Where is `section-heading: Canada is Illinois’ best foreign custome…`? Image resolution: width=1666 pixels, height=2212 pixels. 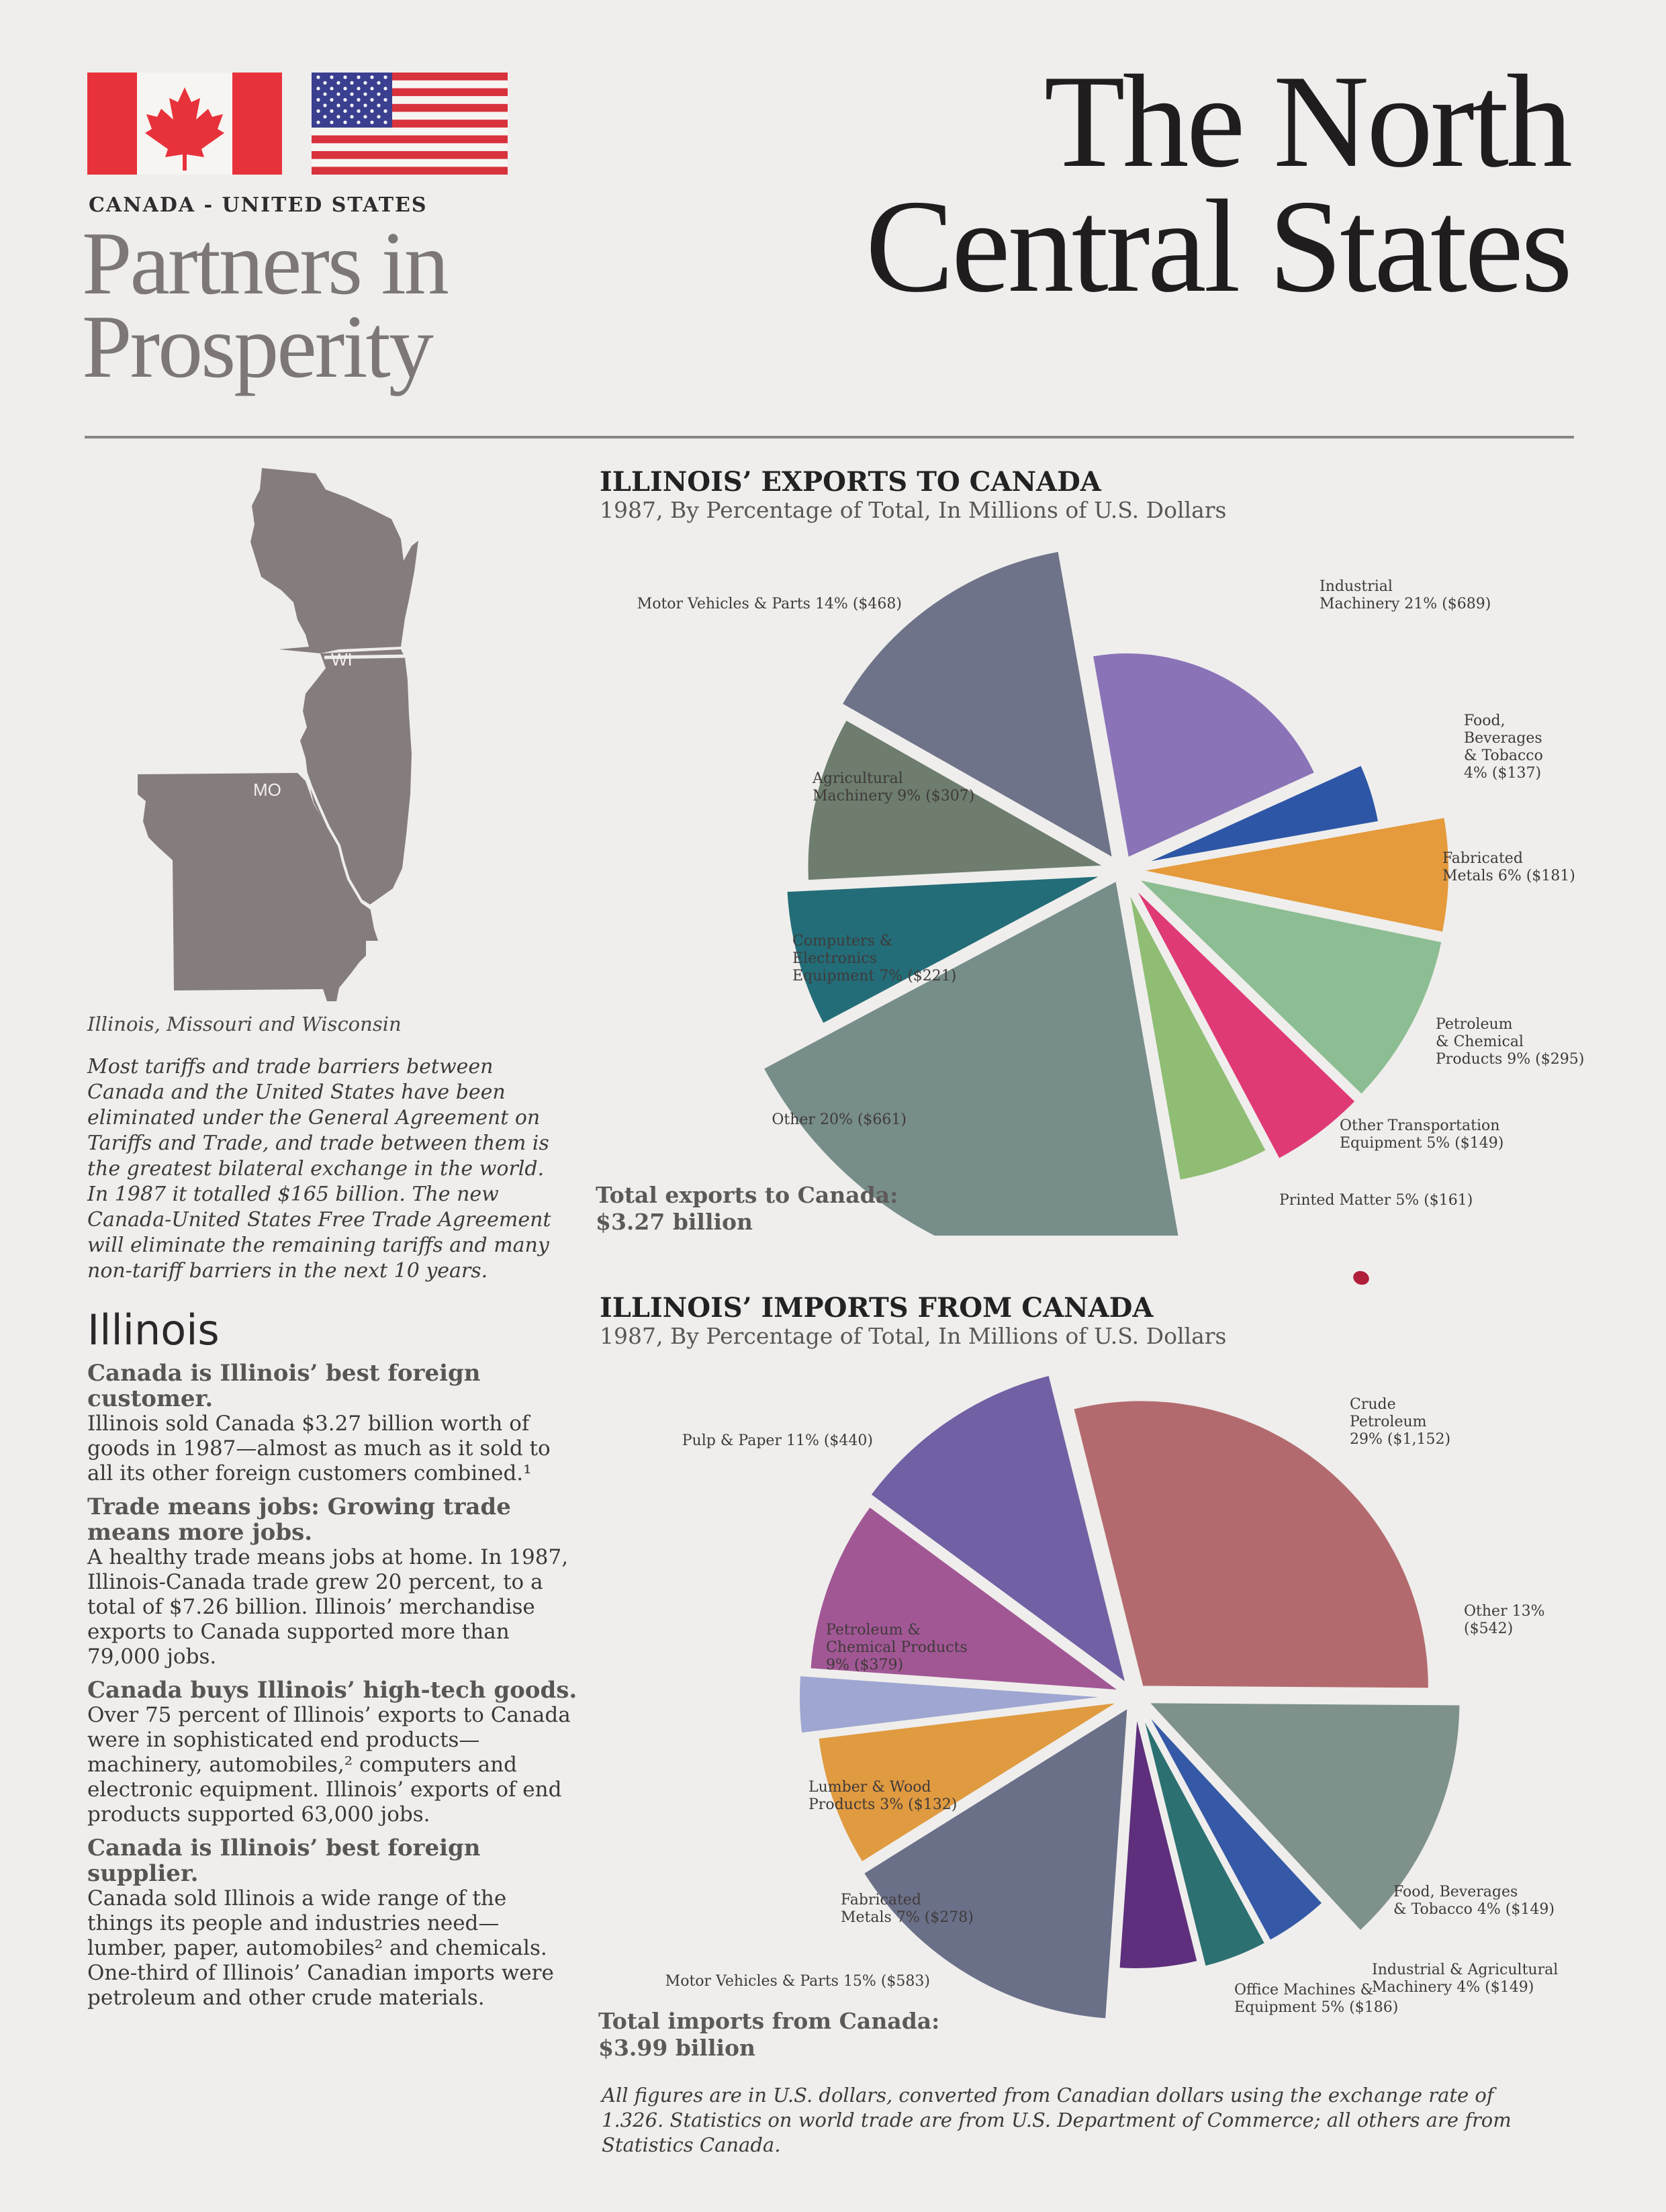
section-heading: Canada is Illinois’ best foreign custome… is located at coordinates (284, 1386).